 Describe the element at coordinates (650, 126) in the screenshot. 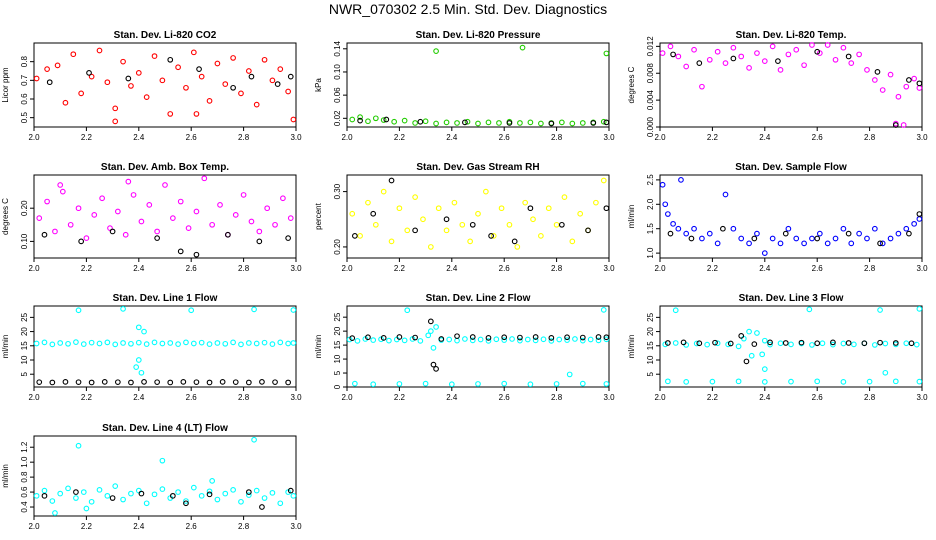

I see `y-tick-label: 0.000` at that location.